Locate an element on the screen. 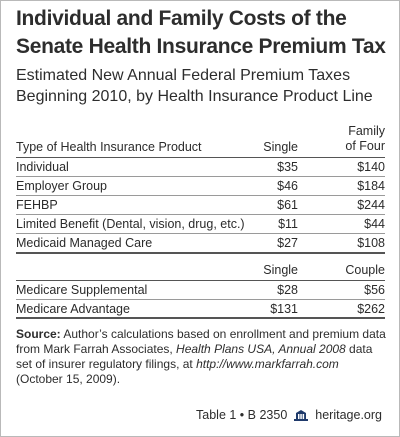 Image resolution: width=400 pixels, height=437 pixels. site-name: heritage.org is located at coordinates (348, 415).